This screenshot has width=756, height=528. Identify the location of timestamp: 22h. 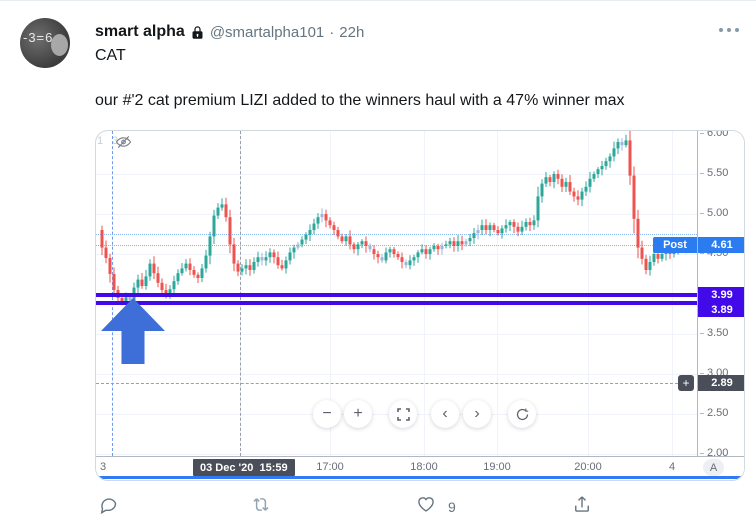
(352, 32).